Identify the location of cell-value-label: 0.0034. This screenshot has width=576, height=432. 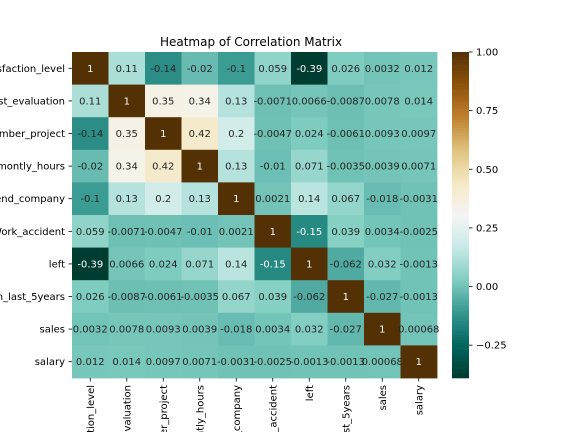
(382, 232).